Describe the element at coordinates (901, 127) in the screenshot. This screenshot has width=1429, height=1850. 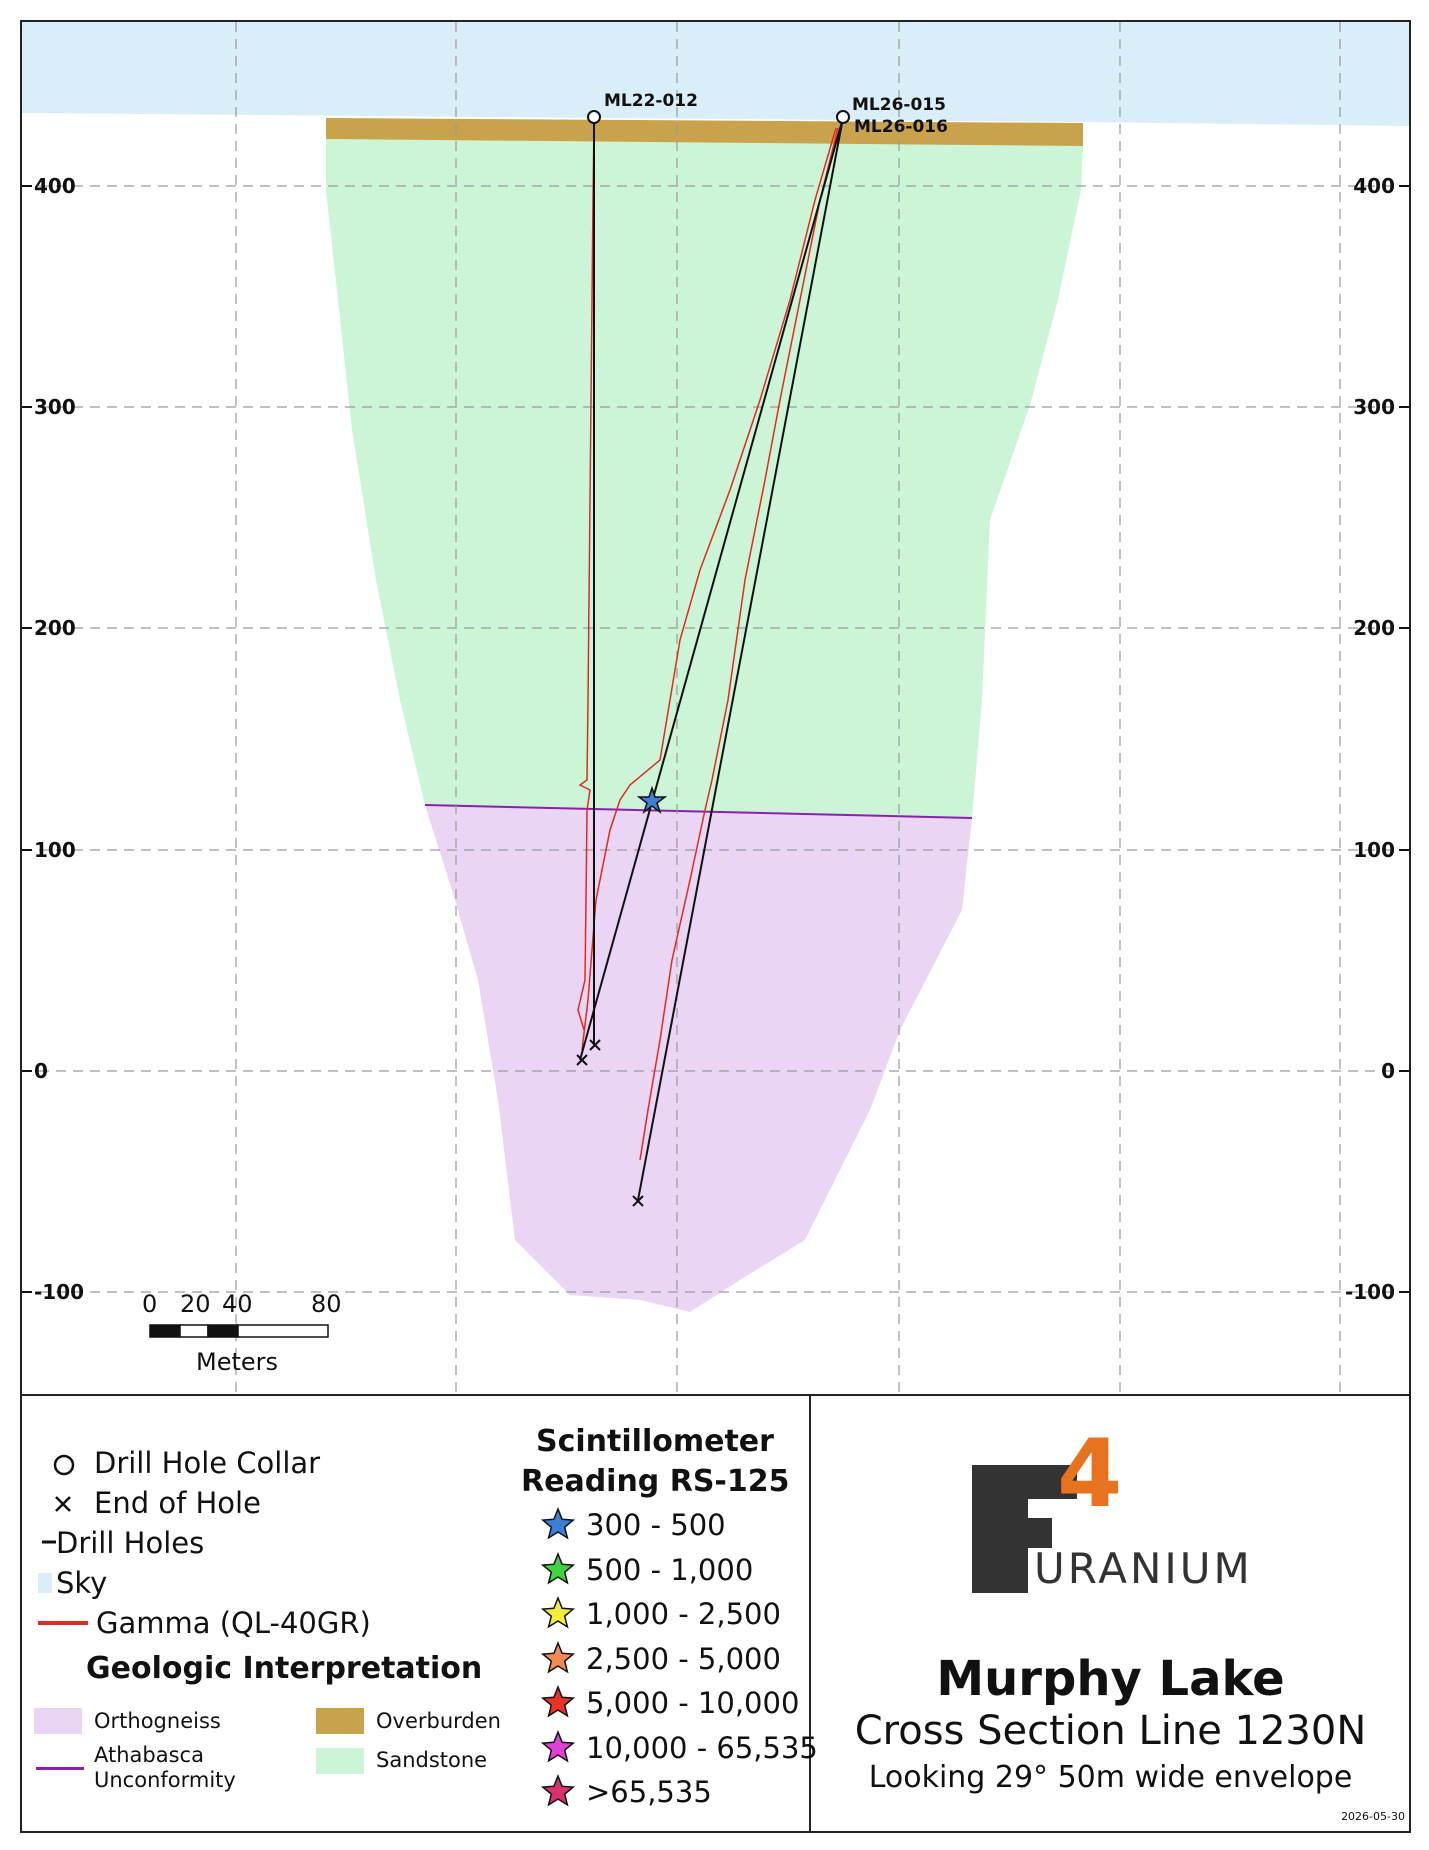
I see `drill-hole-label-ml26-016: ML26-016` at that location.